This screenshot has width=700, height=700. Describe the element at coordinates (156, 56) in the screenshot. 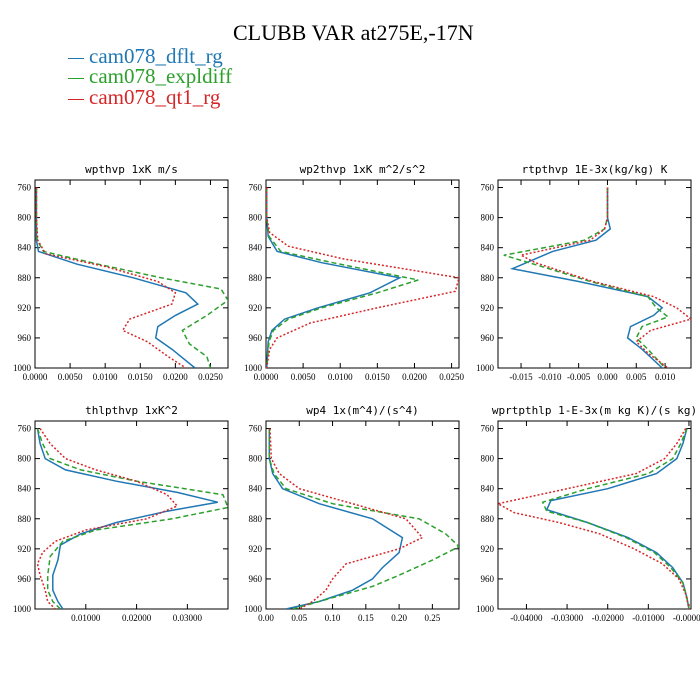

I see `legend-label-dflt: cam078_dflt_rg` at that location.